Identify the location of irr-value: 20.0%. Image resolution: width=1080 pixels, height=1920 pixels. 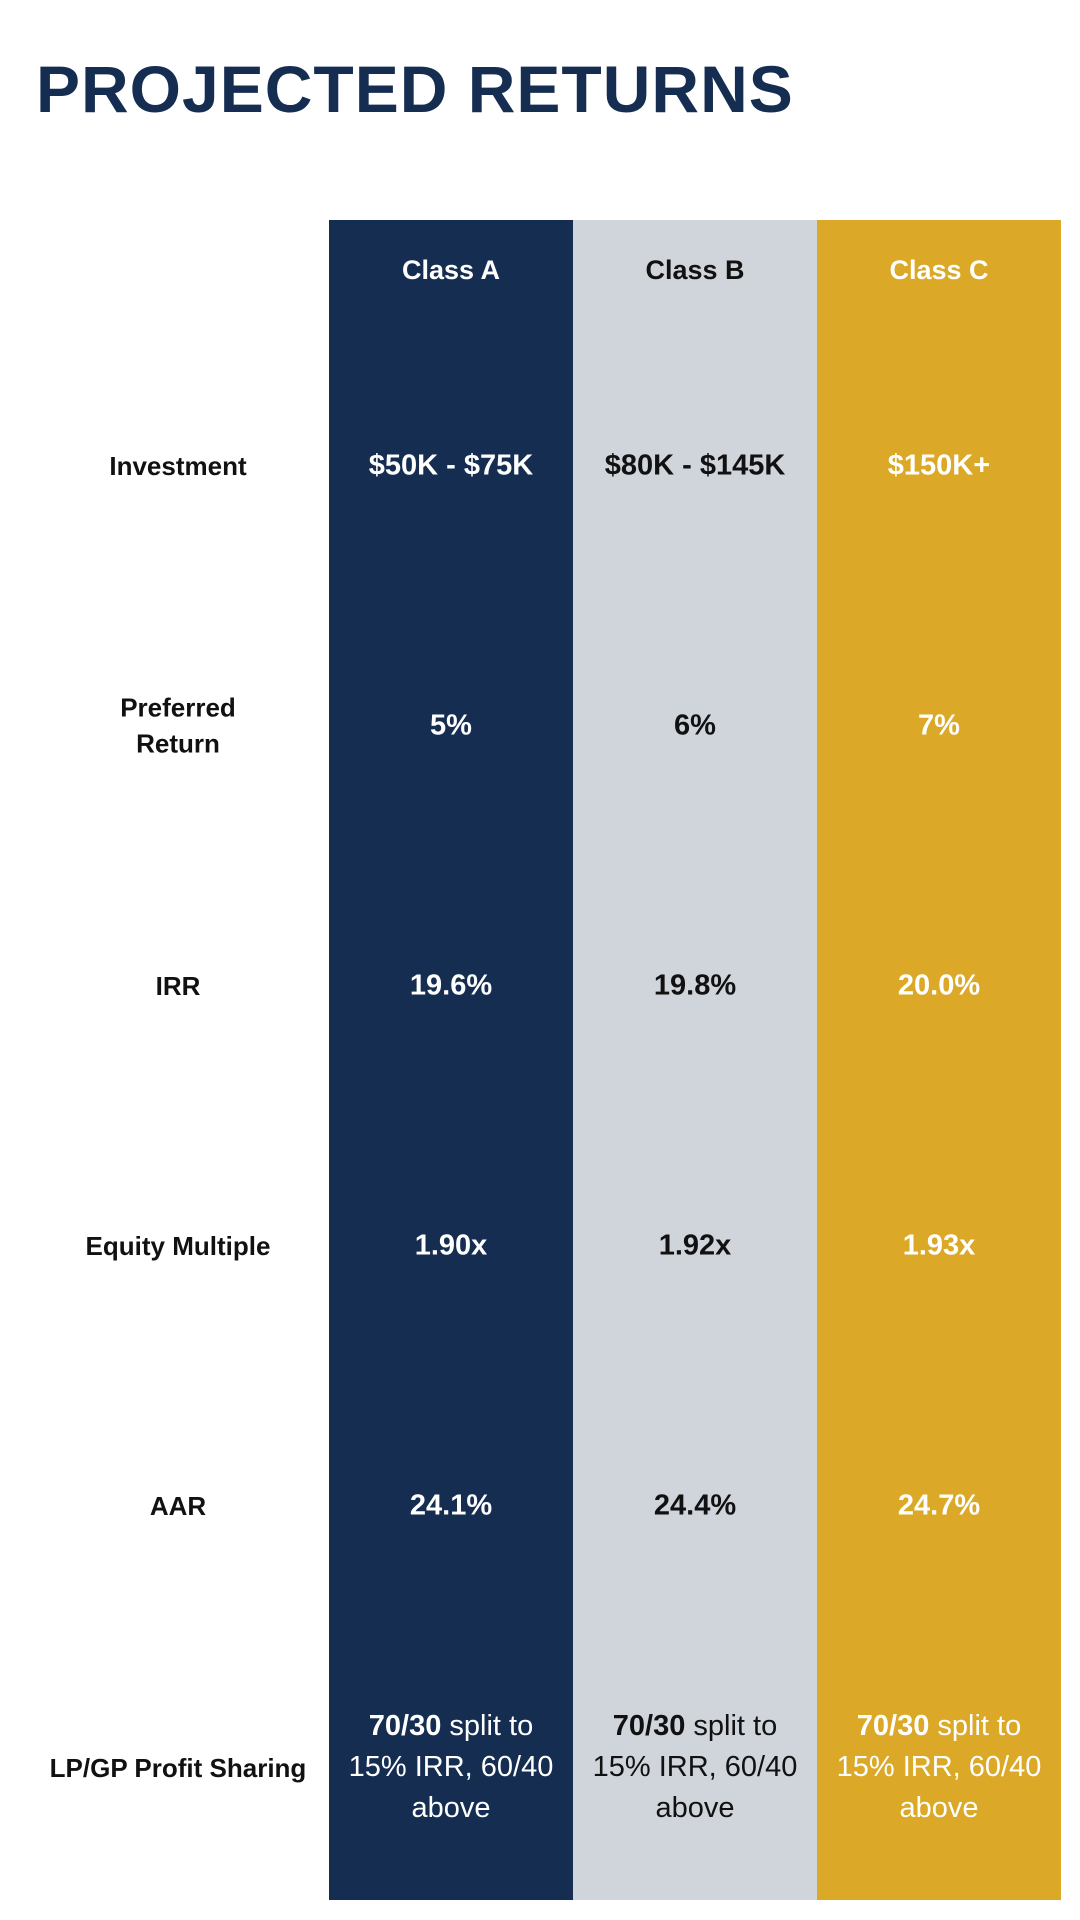
(939, 985).